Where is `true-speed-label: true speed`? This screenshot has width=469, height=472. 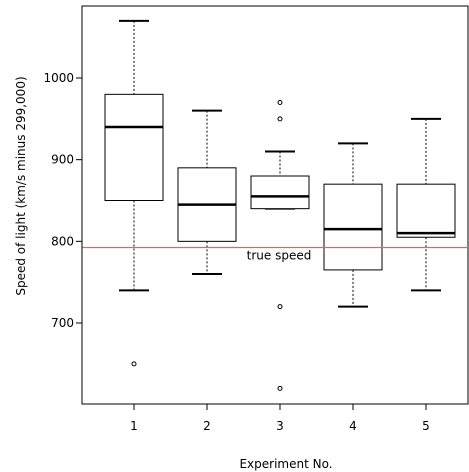
true-speed-label: true speed is located at coordinates (279, 255).